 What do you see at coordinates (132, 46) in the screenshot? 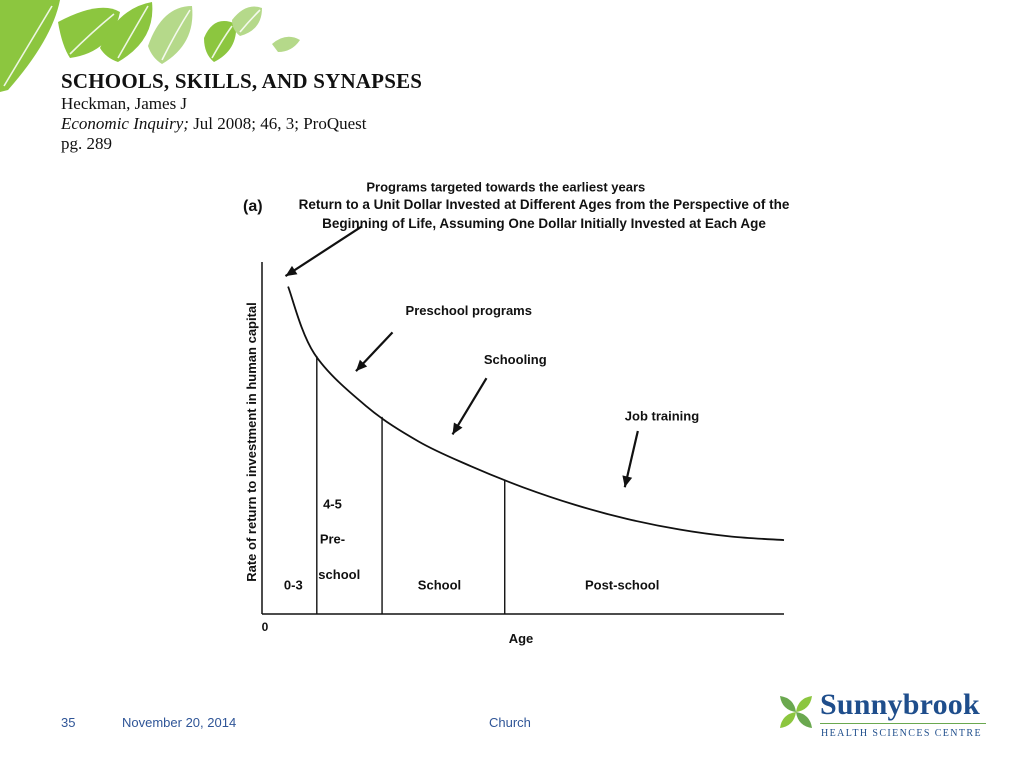
I see `leaf-veins` at bounding box center [132, 46].